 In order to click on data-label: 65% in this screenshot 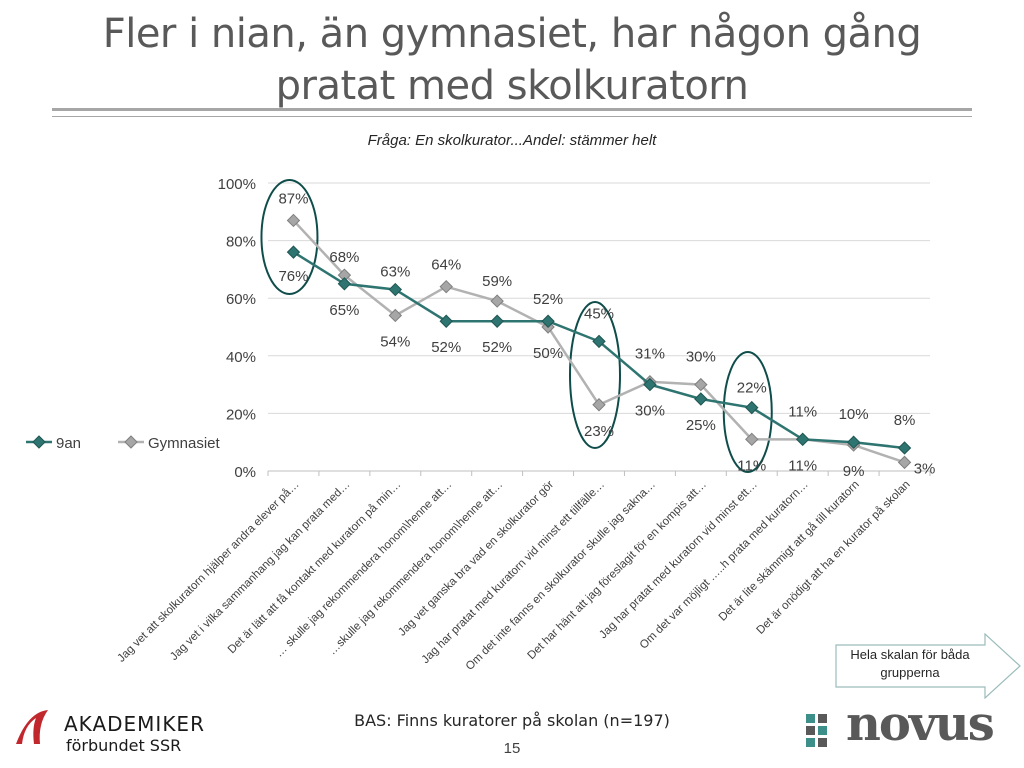, I will do `click(344, 310)`.